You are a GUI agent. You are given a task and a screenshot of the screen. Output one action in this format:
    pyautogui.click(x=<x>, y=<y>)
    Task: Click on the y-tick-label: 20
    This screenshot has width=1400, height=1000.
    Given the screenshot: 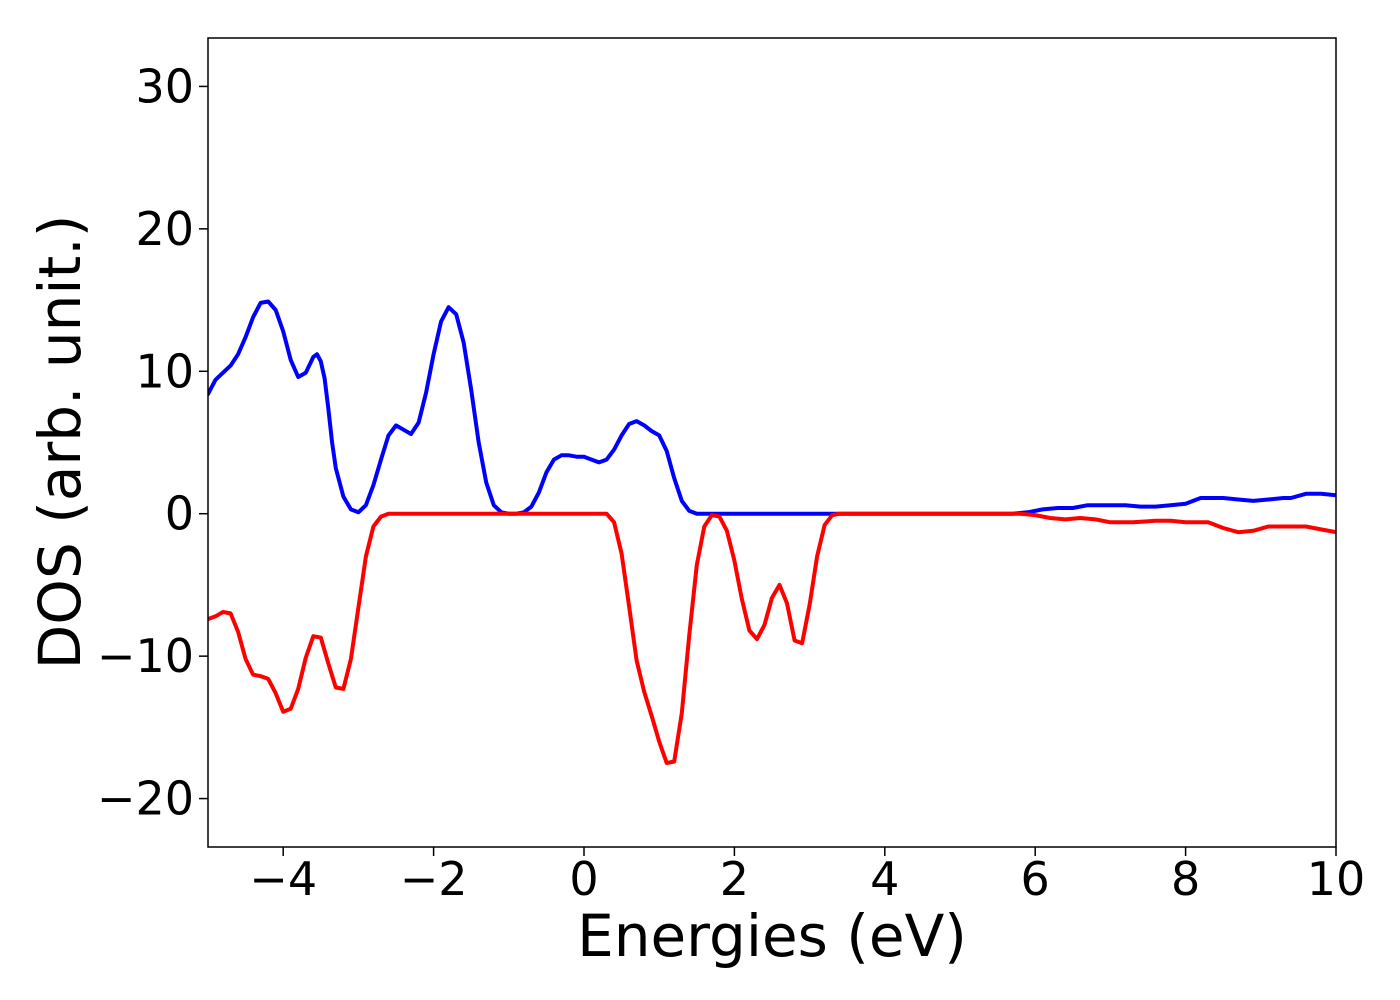 What is the action you would take?
    pyautogui.click(x=164, y=229)
    